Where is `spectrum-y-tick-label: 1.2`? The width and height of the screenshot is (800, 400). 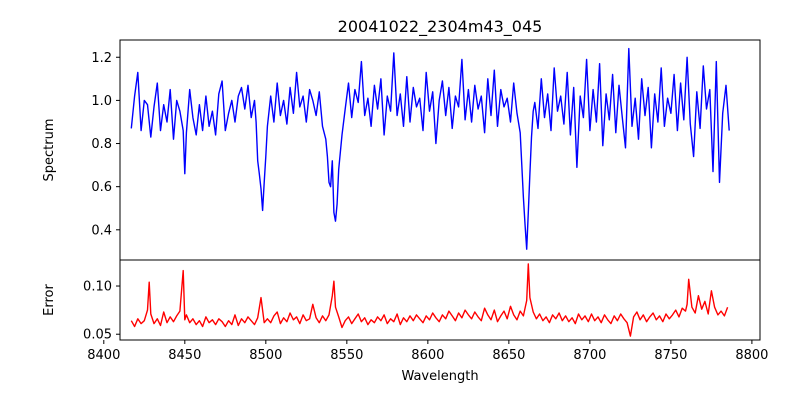 spectrum-y-tick-label: 1.2 is located at coordinates (101, 58).